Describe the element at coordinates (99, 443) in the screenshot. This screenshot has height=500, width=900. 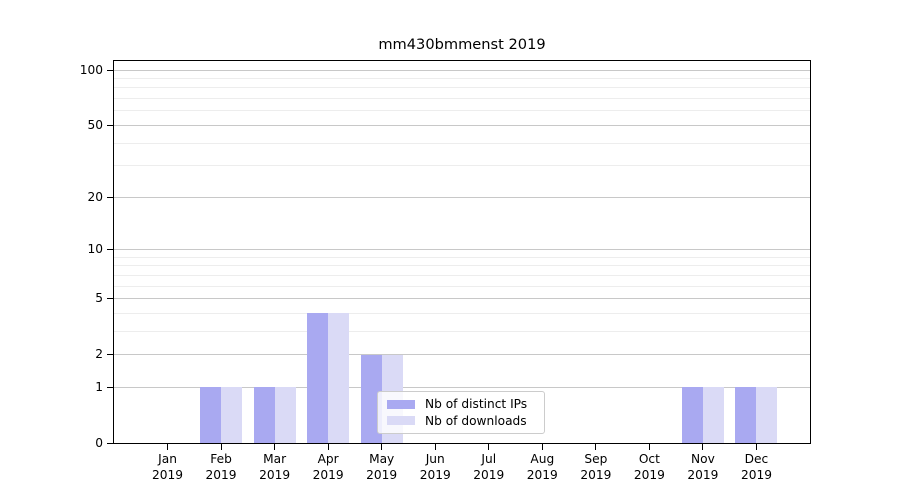
I see `y-tick-label: 0` at that location.